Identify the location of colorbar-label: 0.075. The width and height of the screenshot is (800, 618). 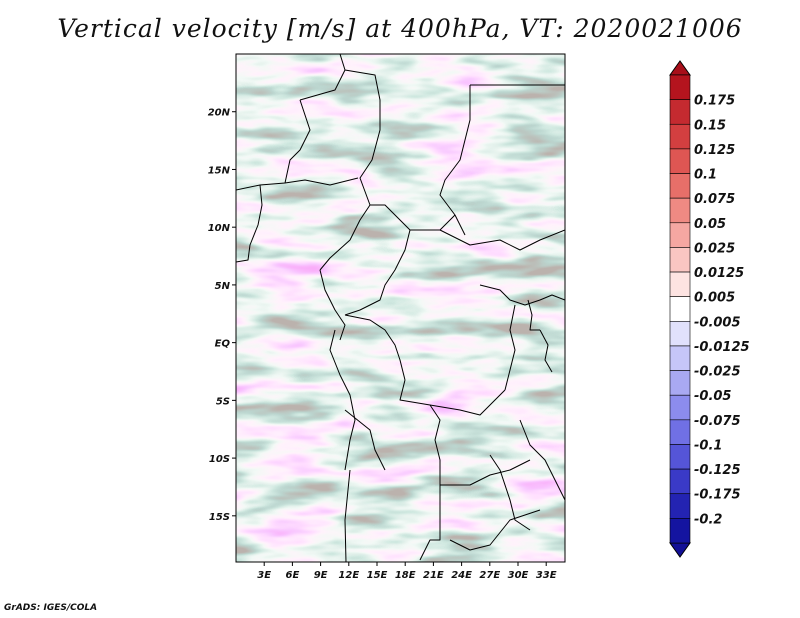
(714, 199).